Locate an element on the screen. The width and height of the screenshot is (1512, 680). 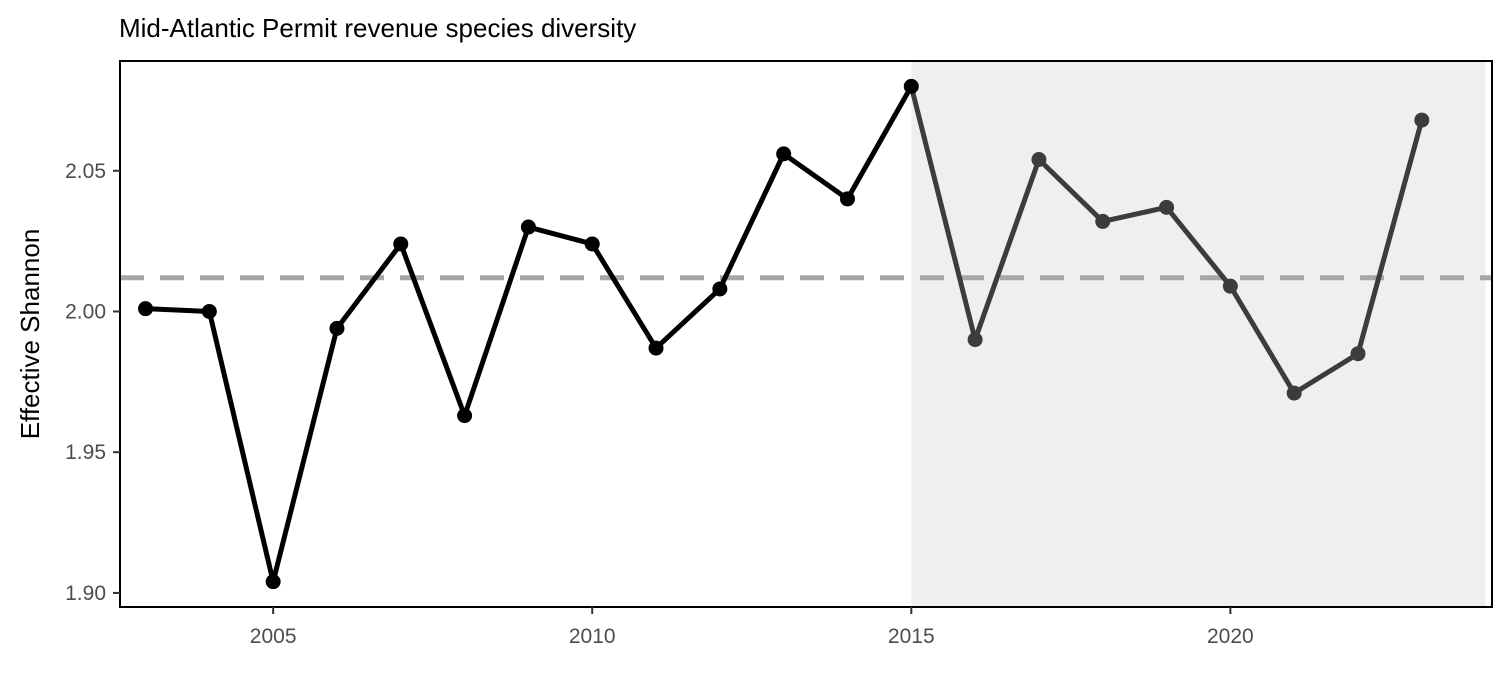
x-tick-label: 2020 is located at coordinates (1230, 636).